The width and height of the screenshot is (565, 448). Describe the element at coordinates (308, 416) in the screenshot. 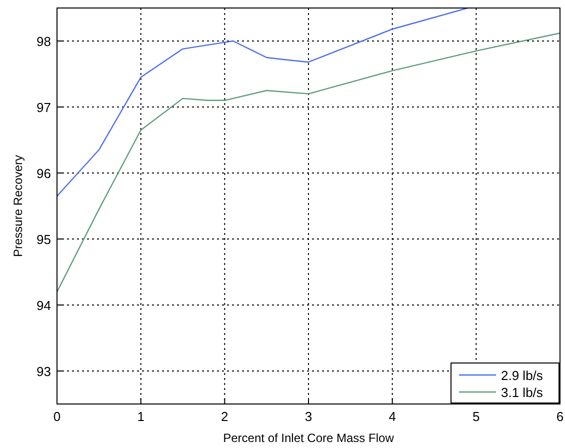

I see `x-tick-label: 3` at that location.